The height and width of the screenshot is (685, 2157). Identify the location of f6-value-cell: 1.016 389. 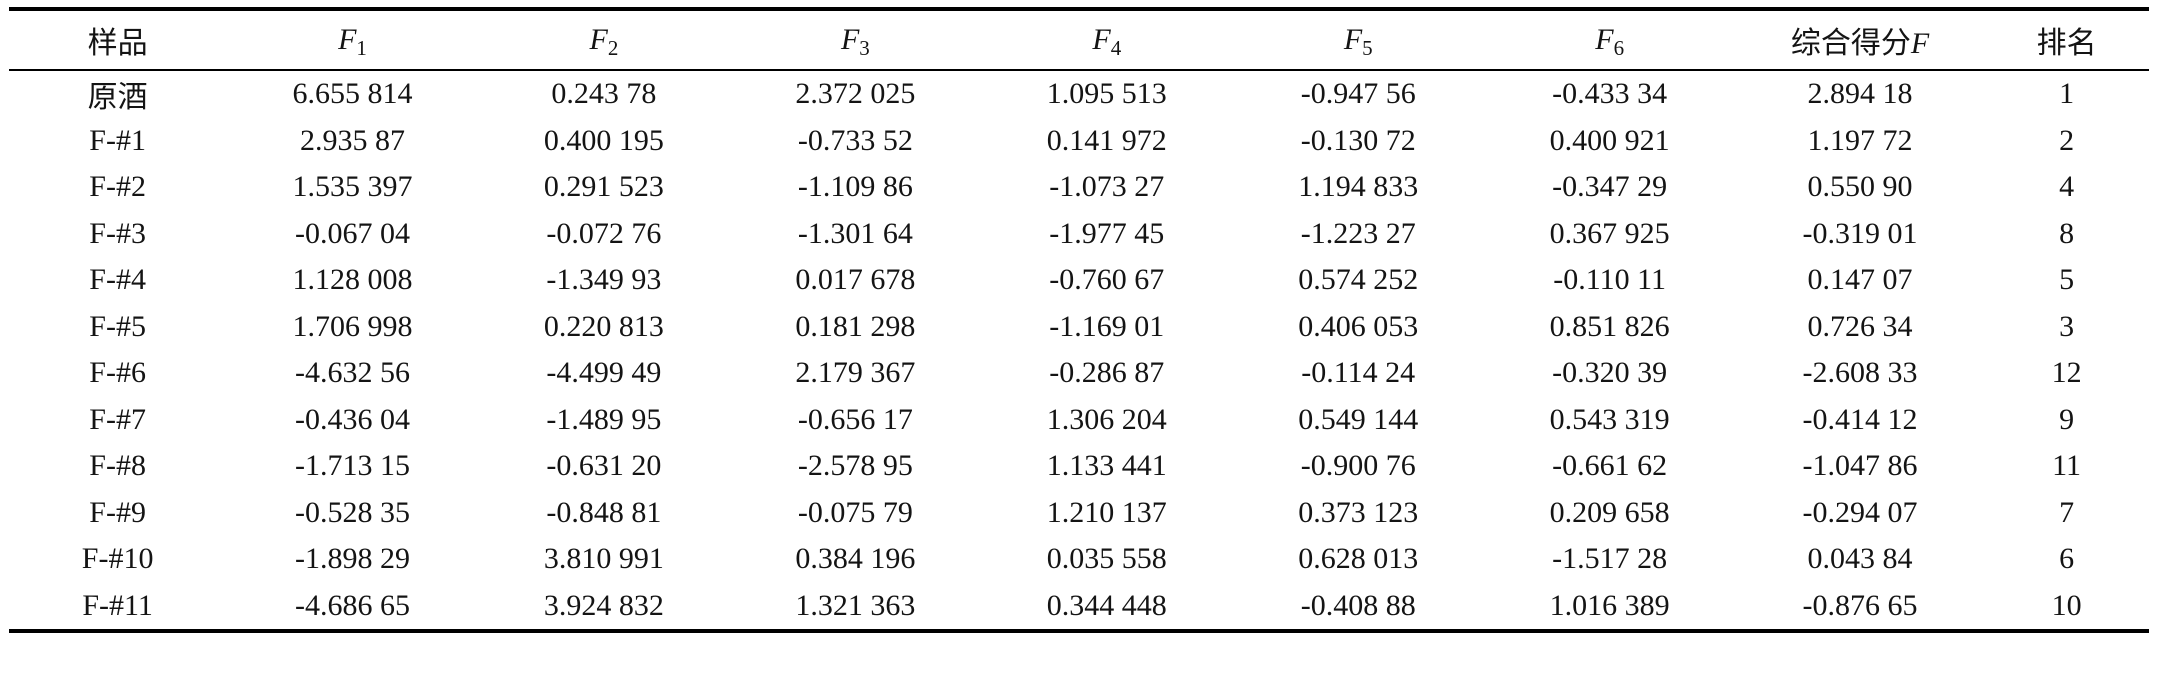
(1609, 605).